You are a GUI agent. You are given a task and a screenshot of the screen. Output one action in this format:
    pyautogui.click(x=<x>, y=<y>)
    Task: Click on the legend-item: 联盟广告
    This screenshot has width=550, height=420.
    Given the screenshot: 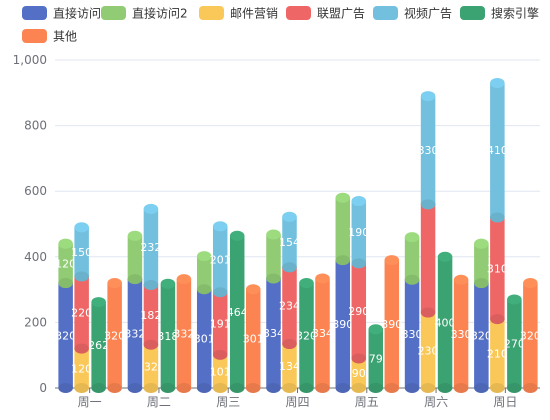 What is the action you would take?
    pyautogui.click(x=325, y=13)
    